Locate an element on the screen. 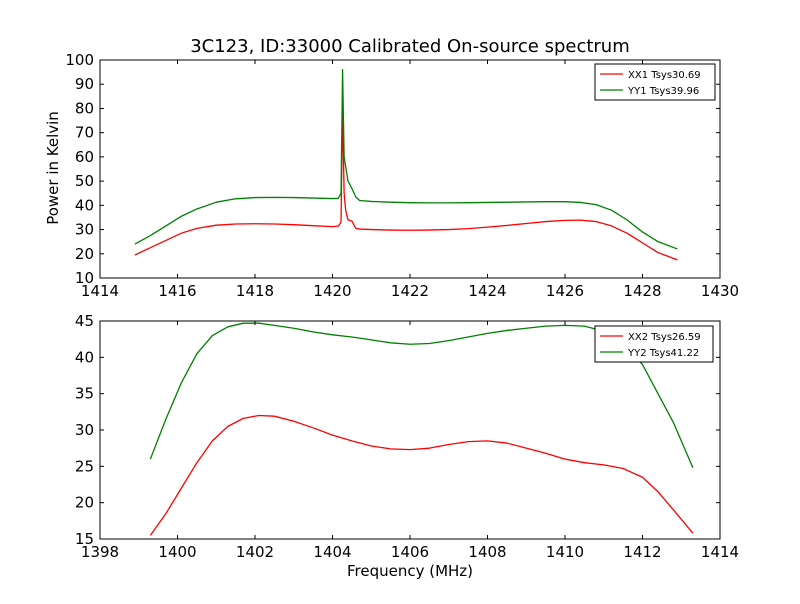 This screenshot has height=604, width=800. legend: XX2 Tsys26.59 YY2 Tsys41.22 is located at coordinates (654, 344).